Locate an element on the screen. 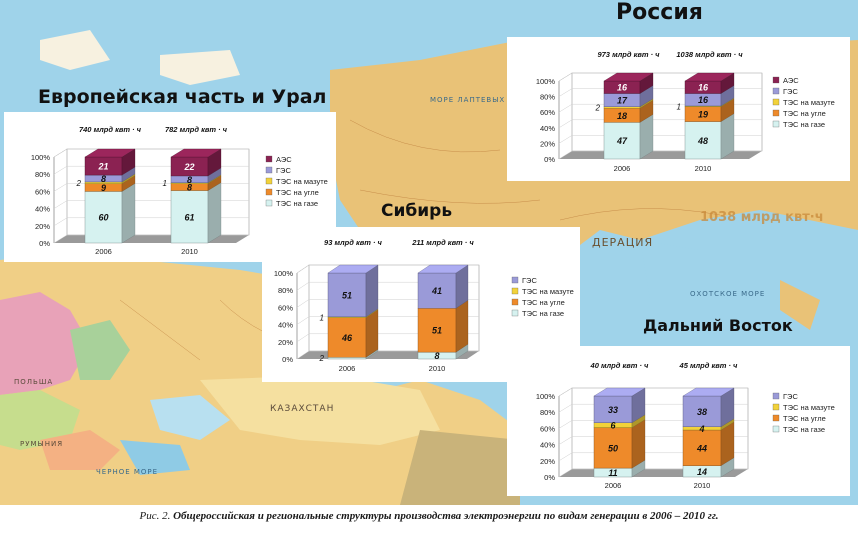 This screenshot has height=534, width=858. total-label: 45 млрд квт · ч is located at coordinates (709, 365).